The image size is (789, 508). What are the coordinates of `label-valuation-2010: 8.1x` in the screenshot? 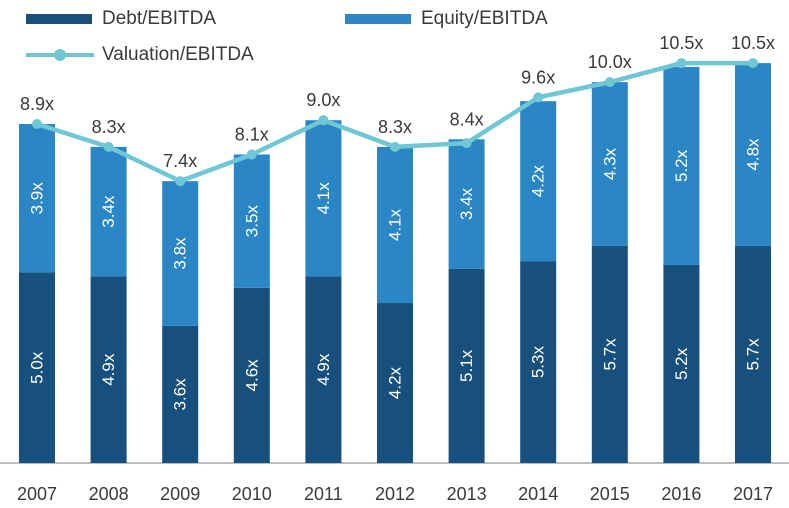 It's located at (252, 134).